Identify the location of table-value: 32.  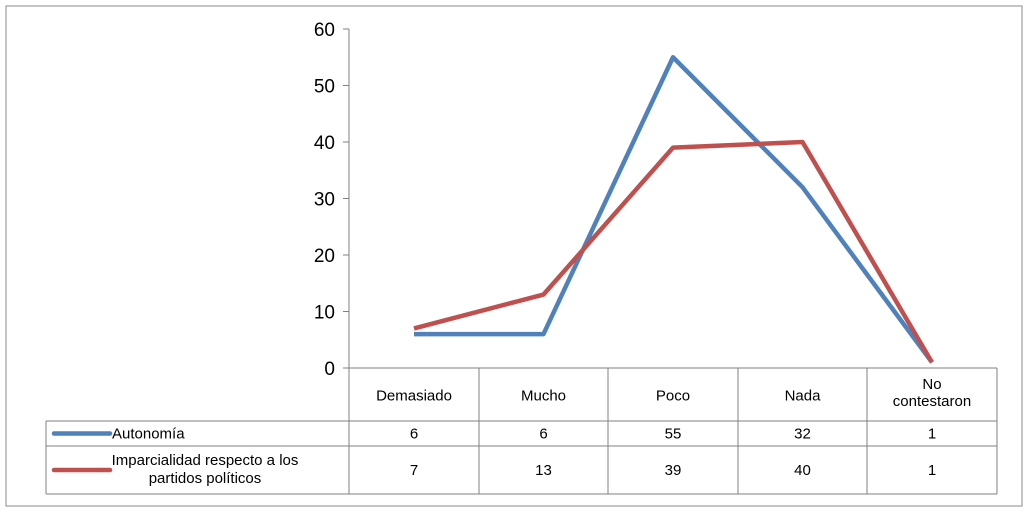
(802, 434).